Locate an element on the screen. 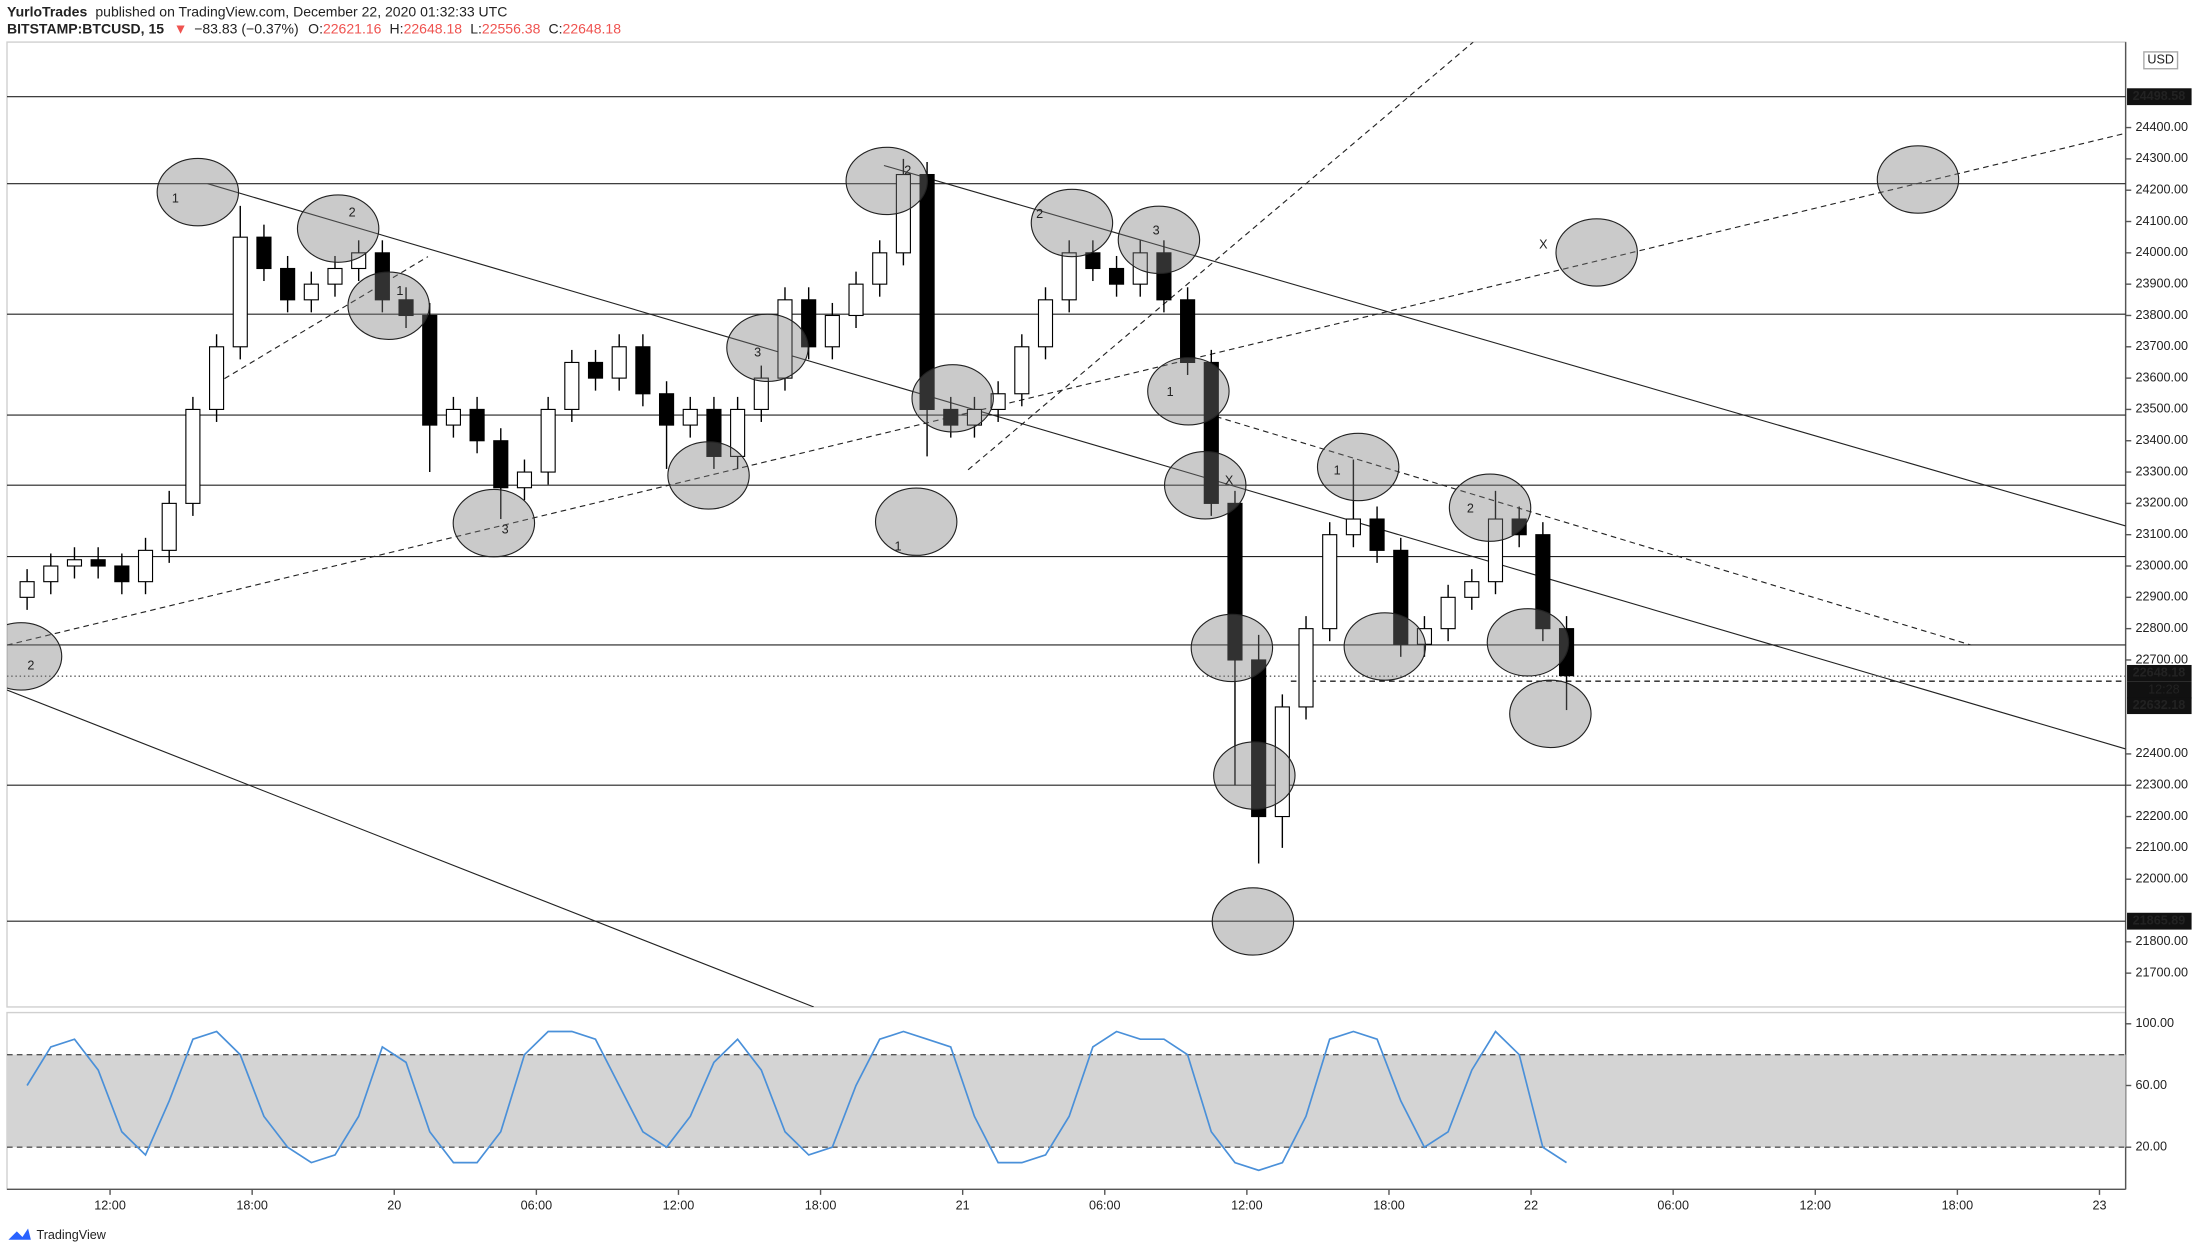  change: −83.83 (−0.37%) is located at coordinates (246, 28).